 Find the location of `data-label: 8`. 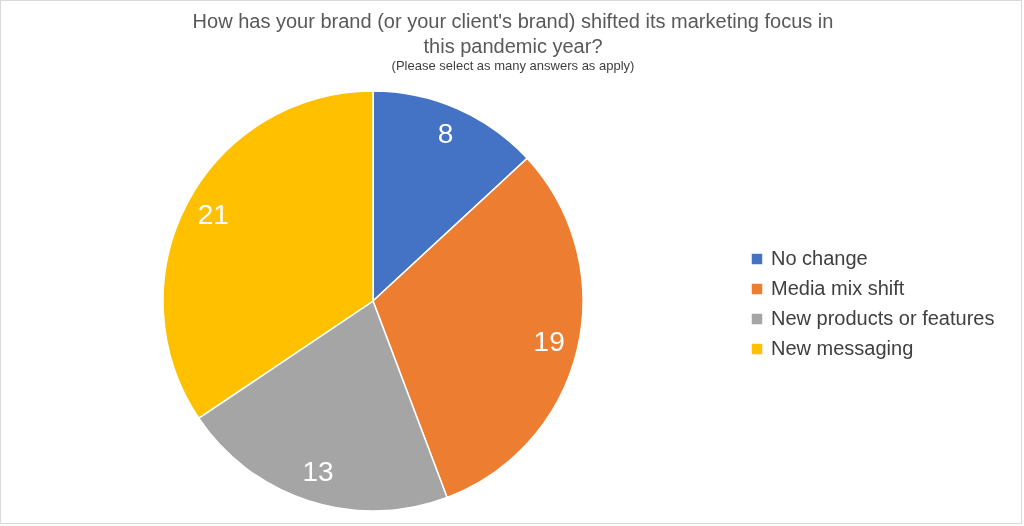

data-label: 8 is located at coordinates (445, 134).